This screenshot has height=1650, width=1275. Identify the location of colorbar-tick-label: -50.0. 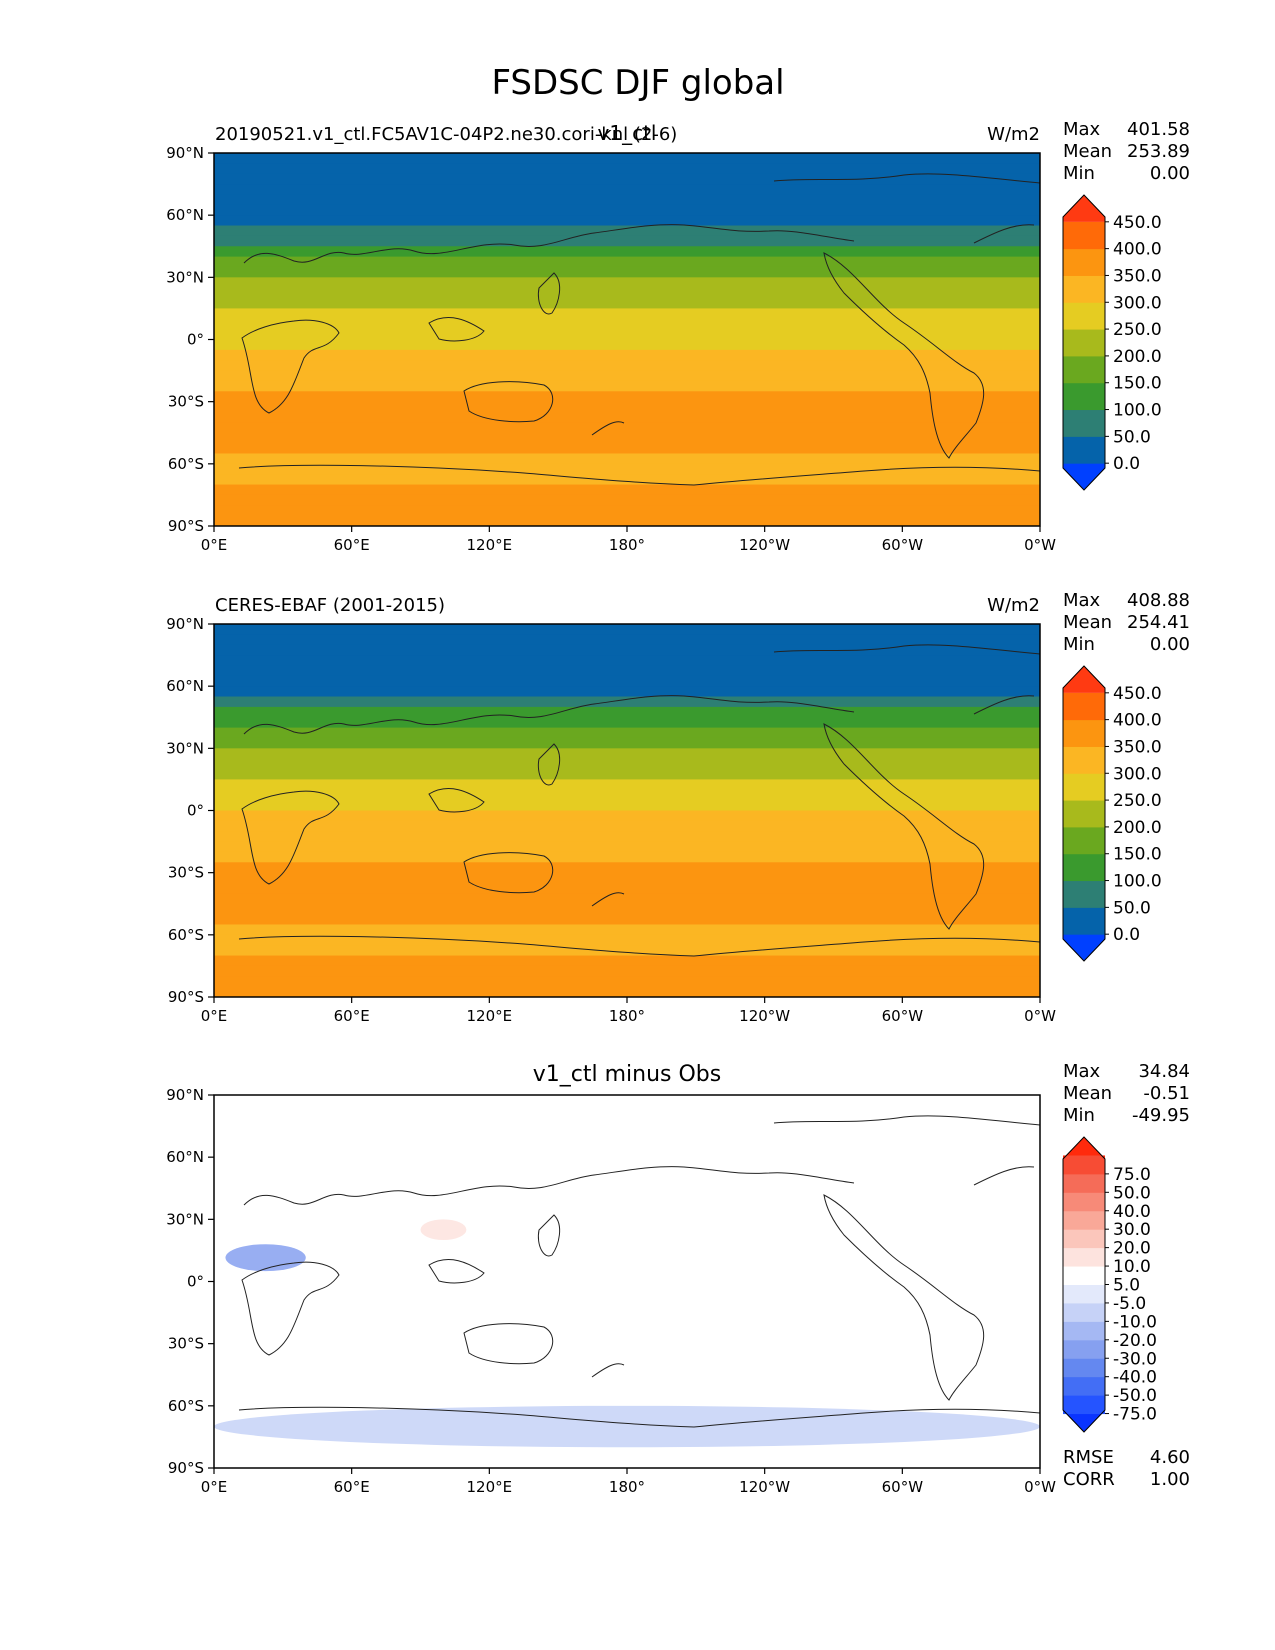
(1135, 1396).